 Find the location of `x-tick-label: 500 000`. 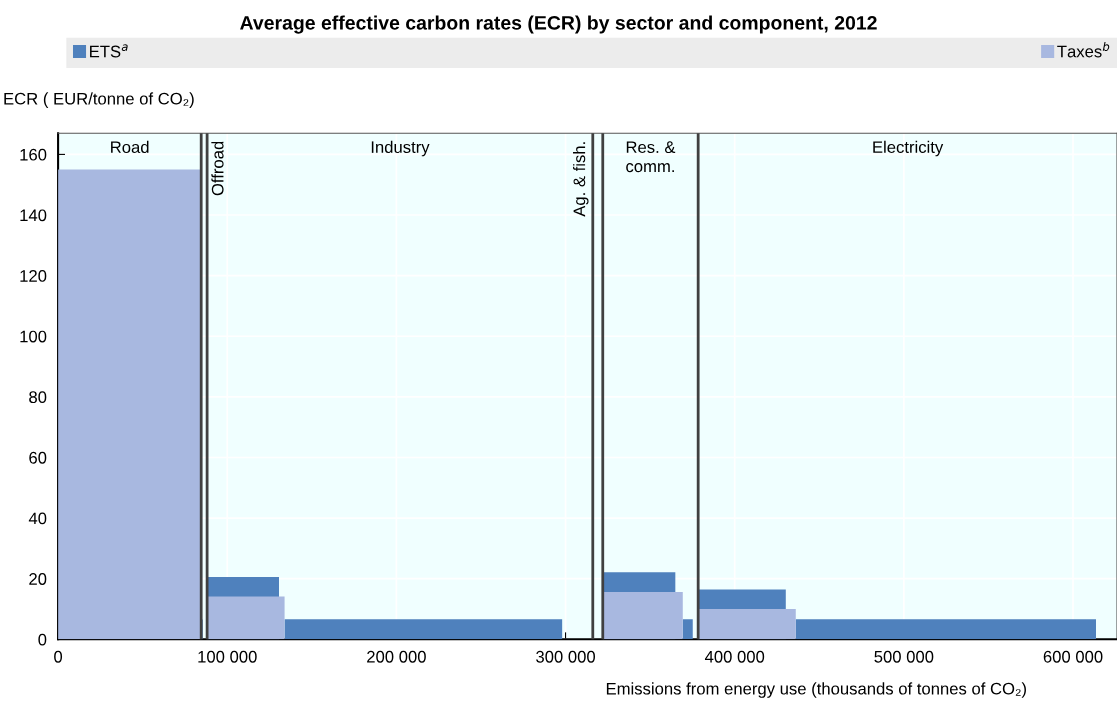

x-tick-label: 500 000 is located at coordinates (904, 656).